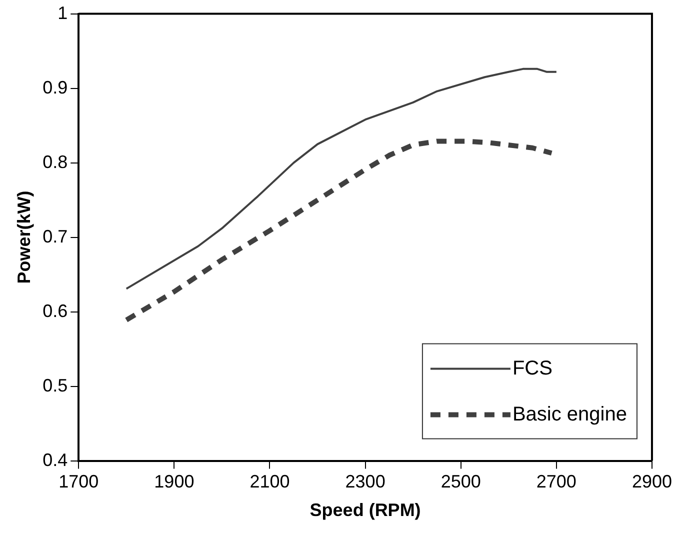 The height and width of the screenshot is (536, 675). I want to click on y-tick-label: 0.7, so click(55, 236).